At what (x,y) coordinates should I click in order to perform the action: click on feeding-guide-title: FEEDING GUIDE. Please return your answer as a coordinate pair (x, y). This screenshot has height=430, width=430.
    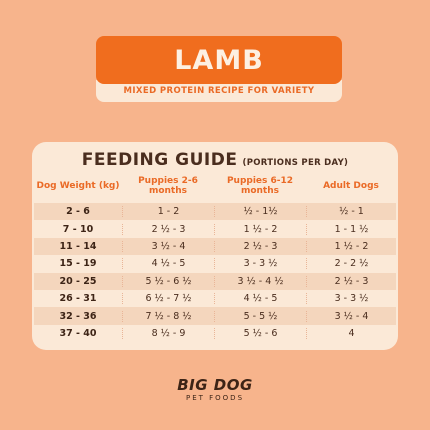
    Looking at the image, I should click on (159, 160).